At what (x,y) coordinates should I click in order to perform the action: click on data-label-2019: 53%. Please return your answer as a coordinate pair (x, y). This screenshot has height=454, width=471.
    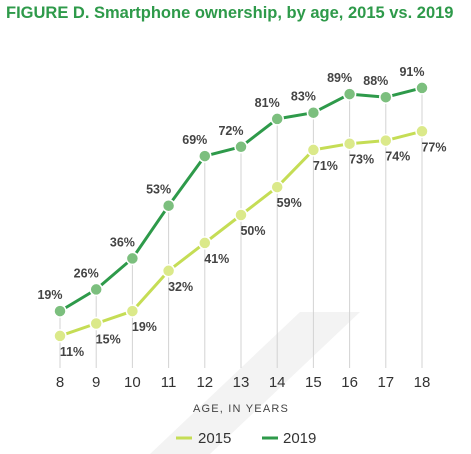
    Looking at the image, I should click on (158, 190).